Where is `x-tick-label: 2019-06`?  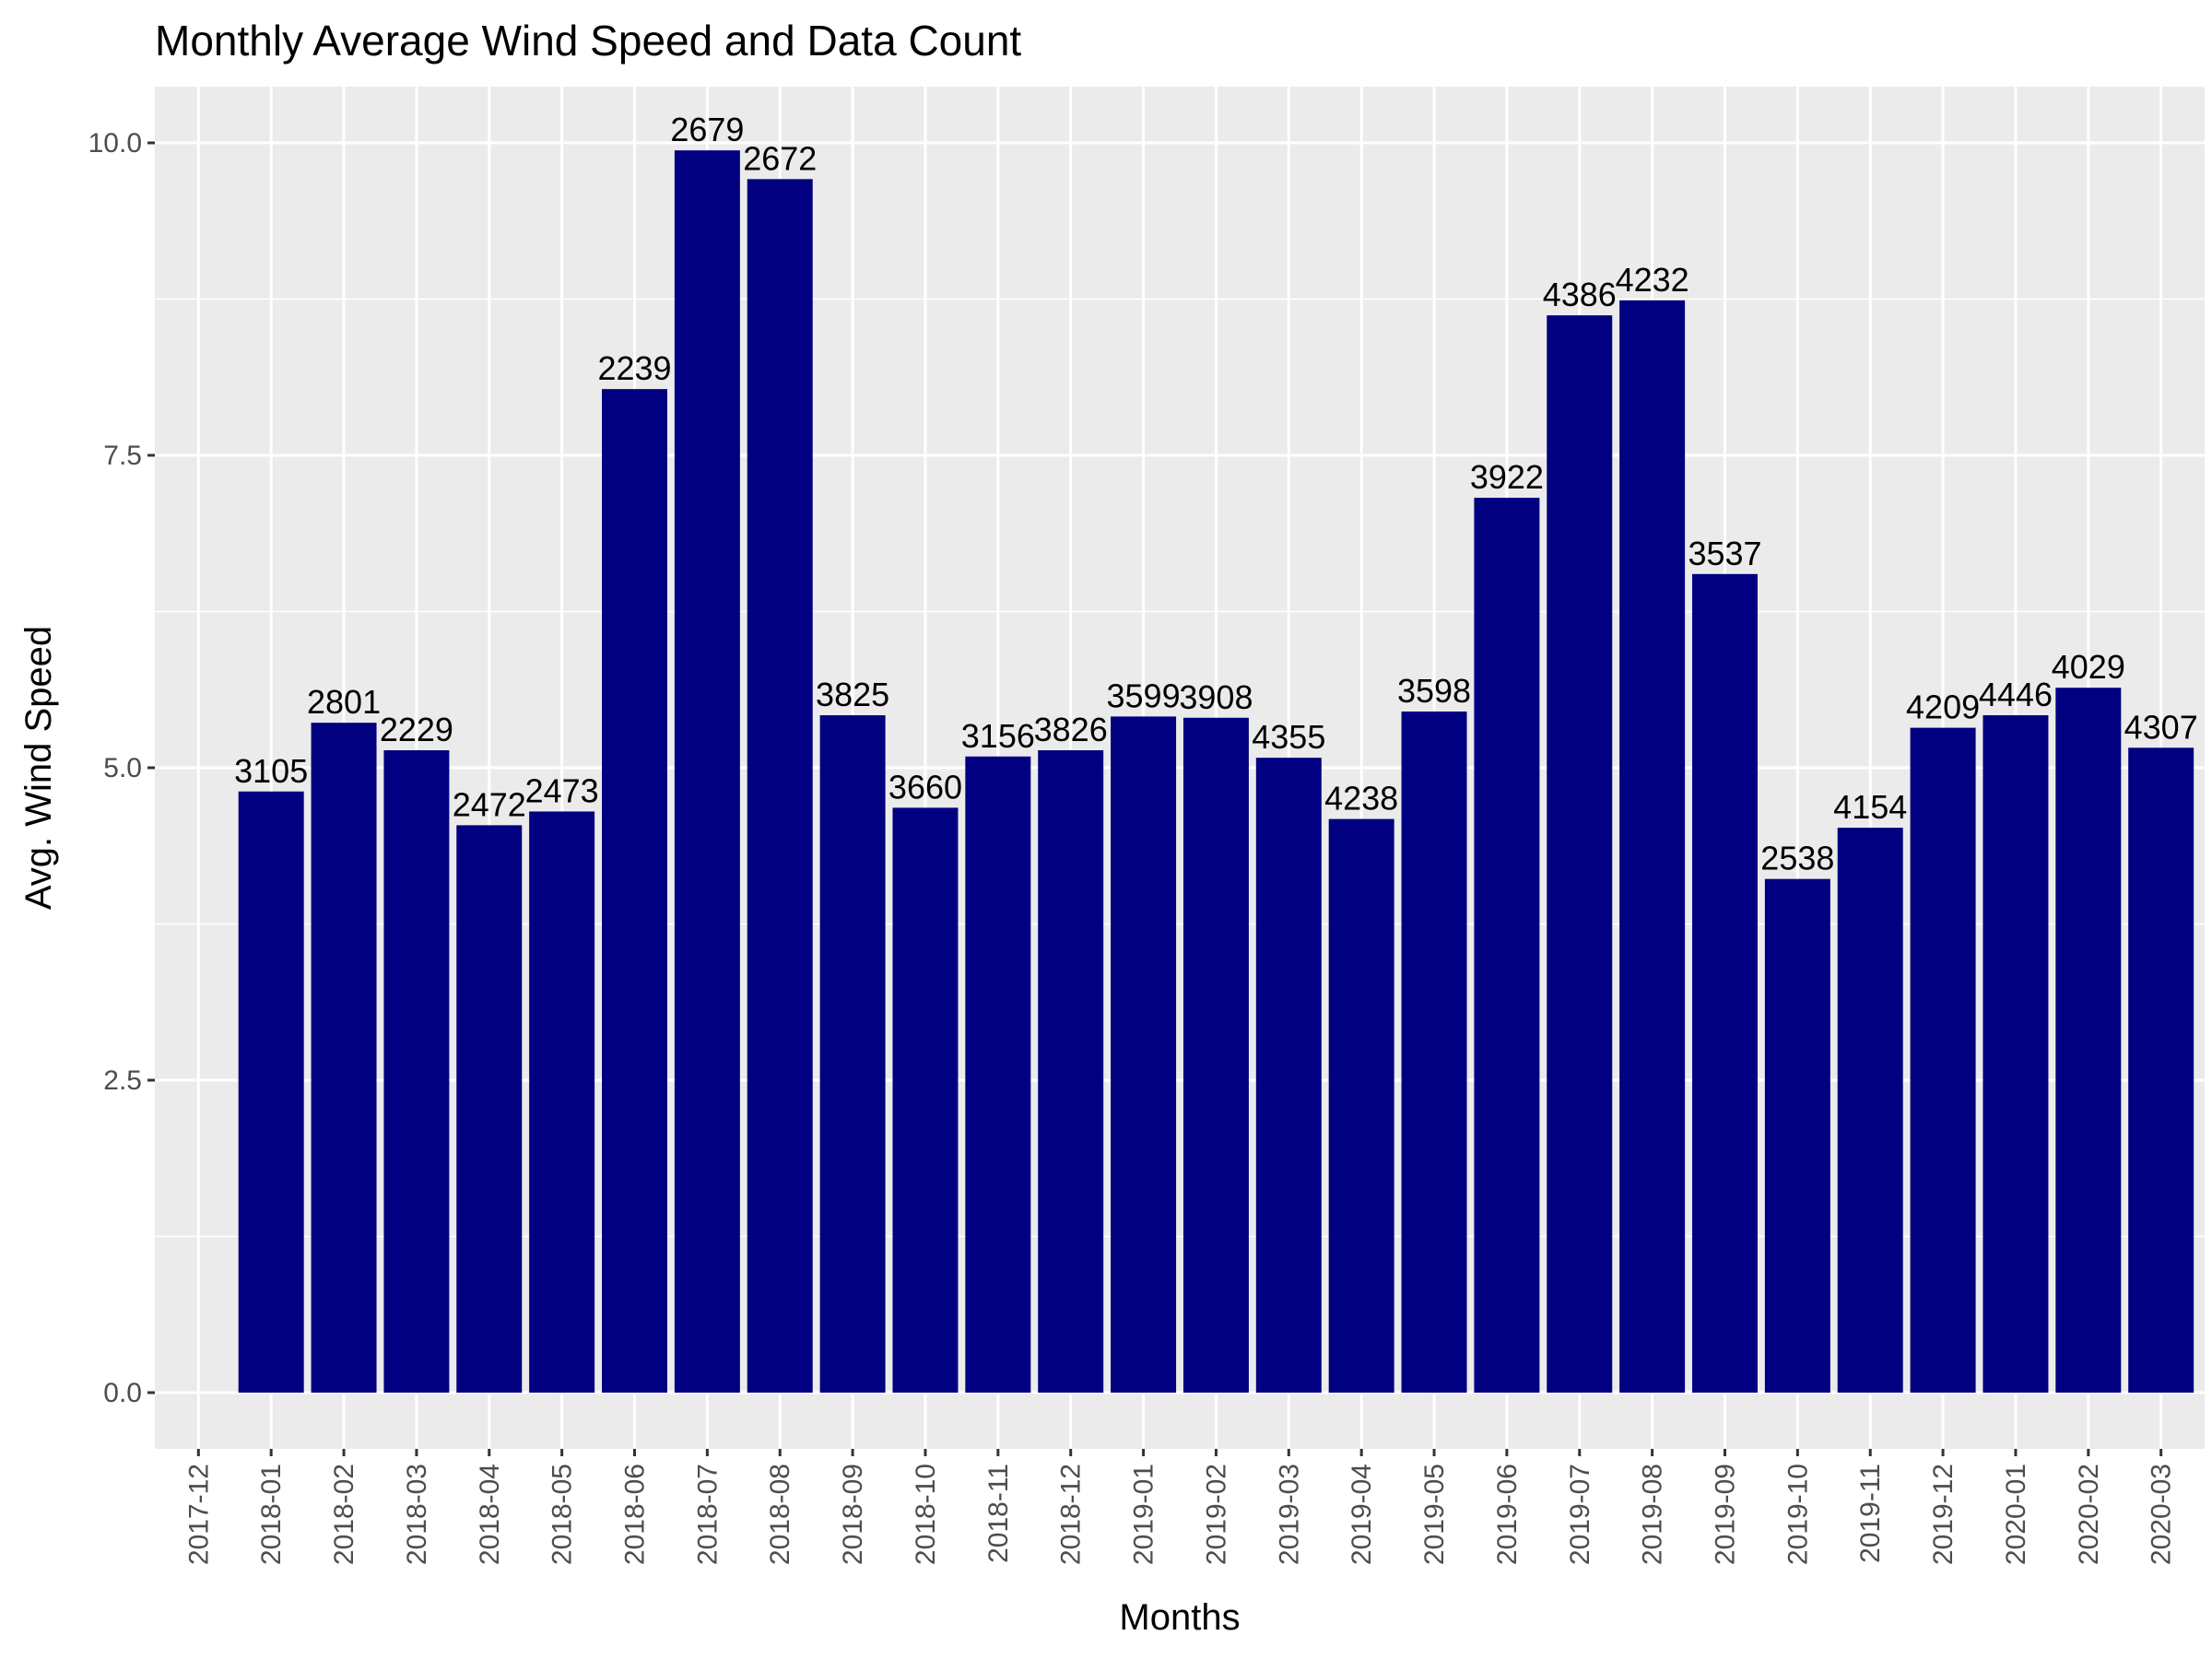 x-tick-label: 2019-06 is located at coordinates (1507, 1514).